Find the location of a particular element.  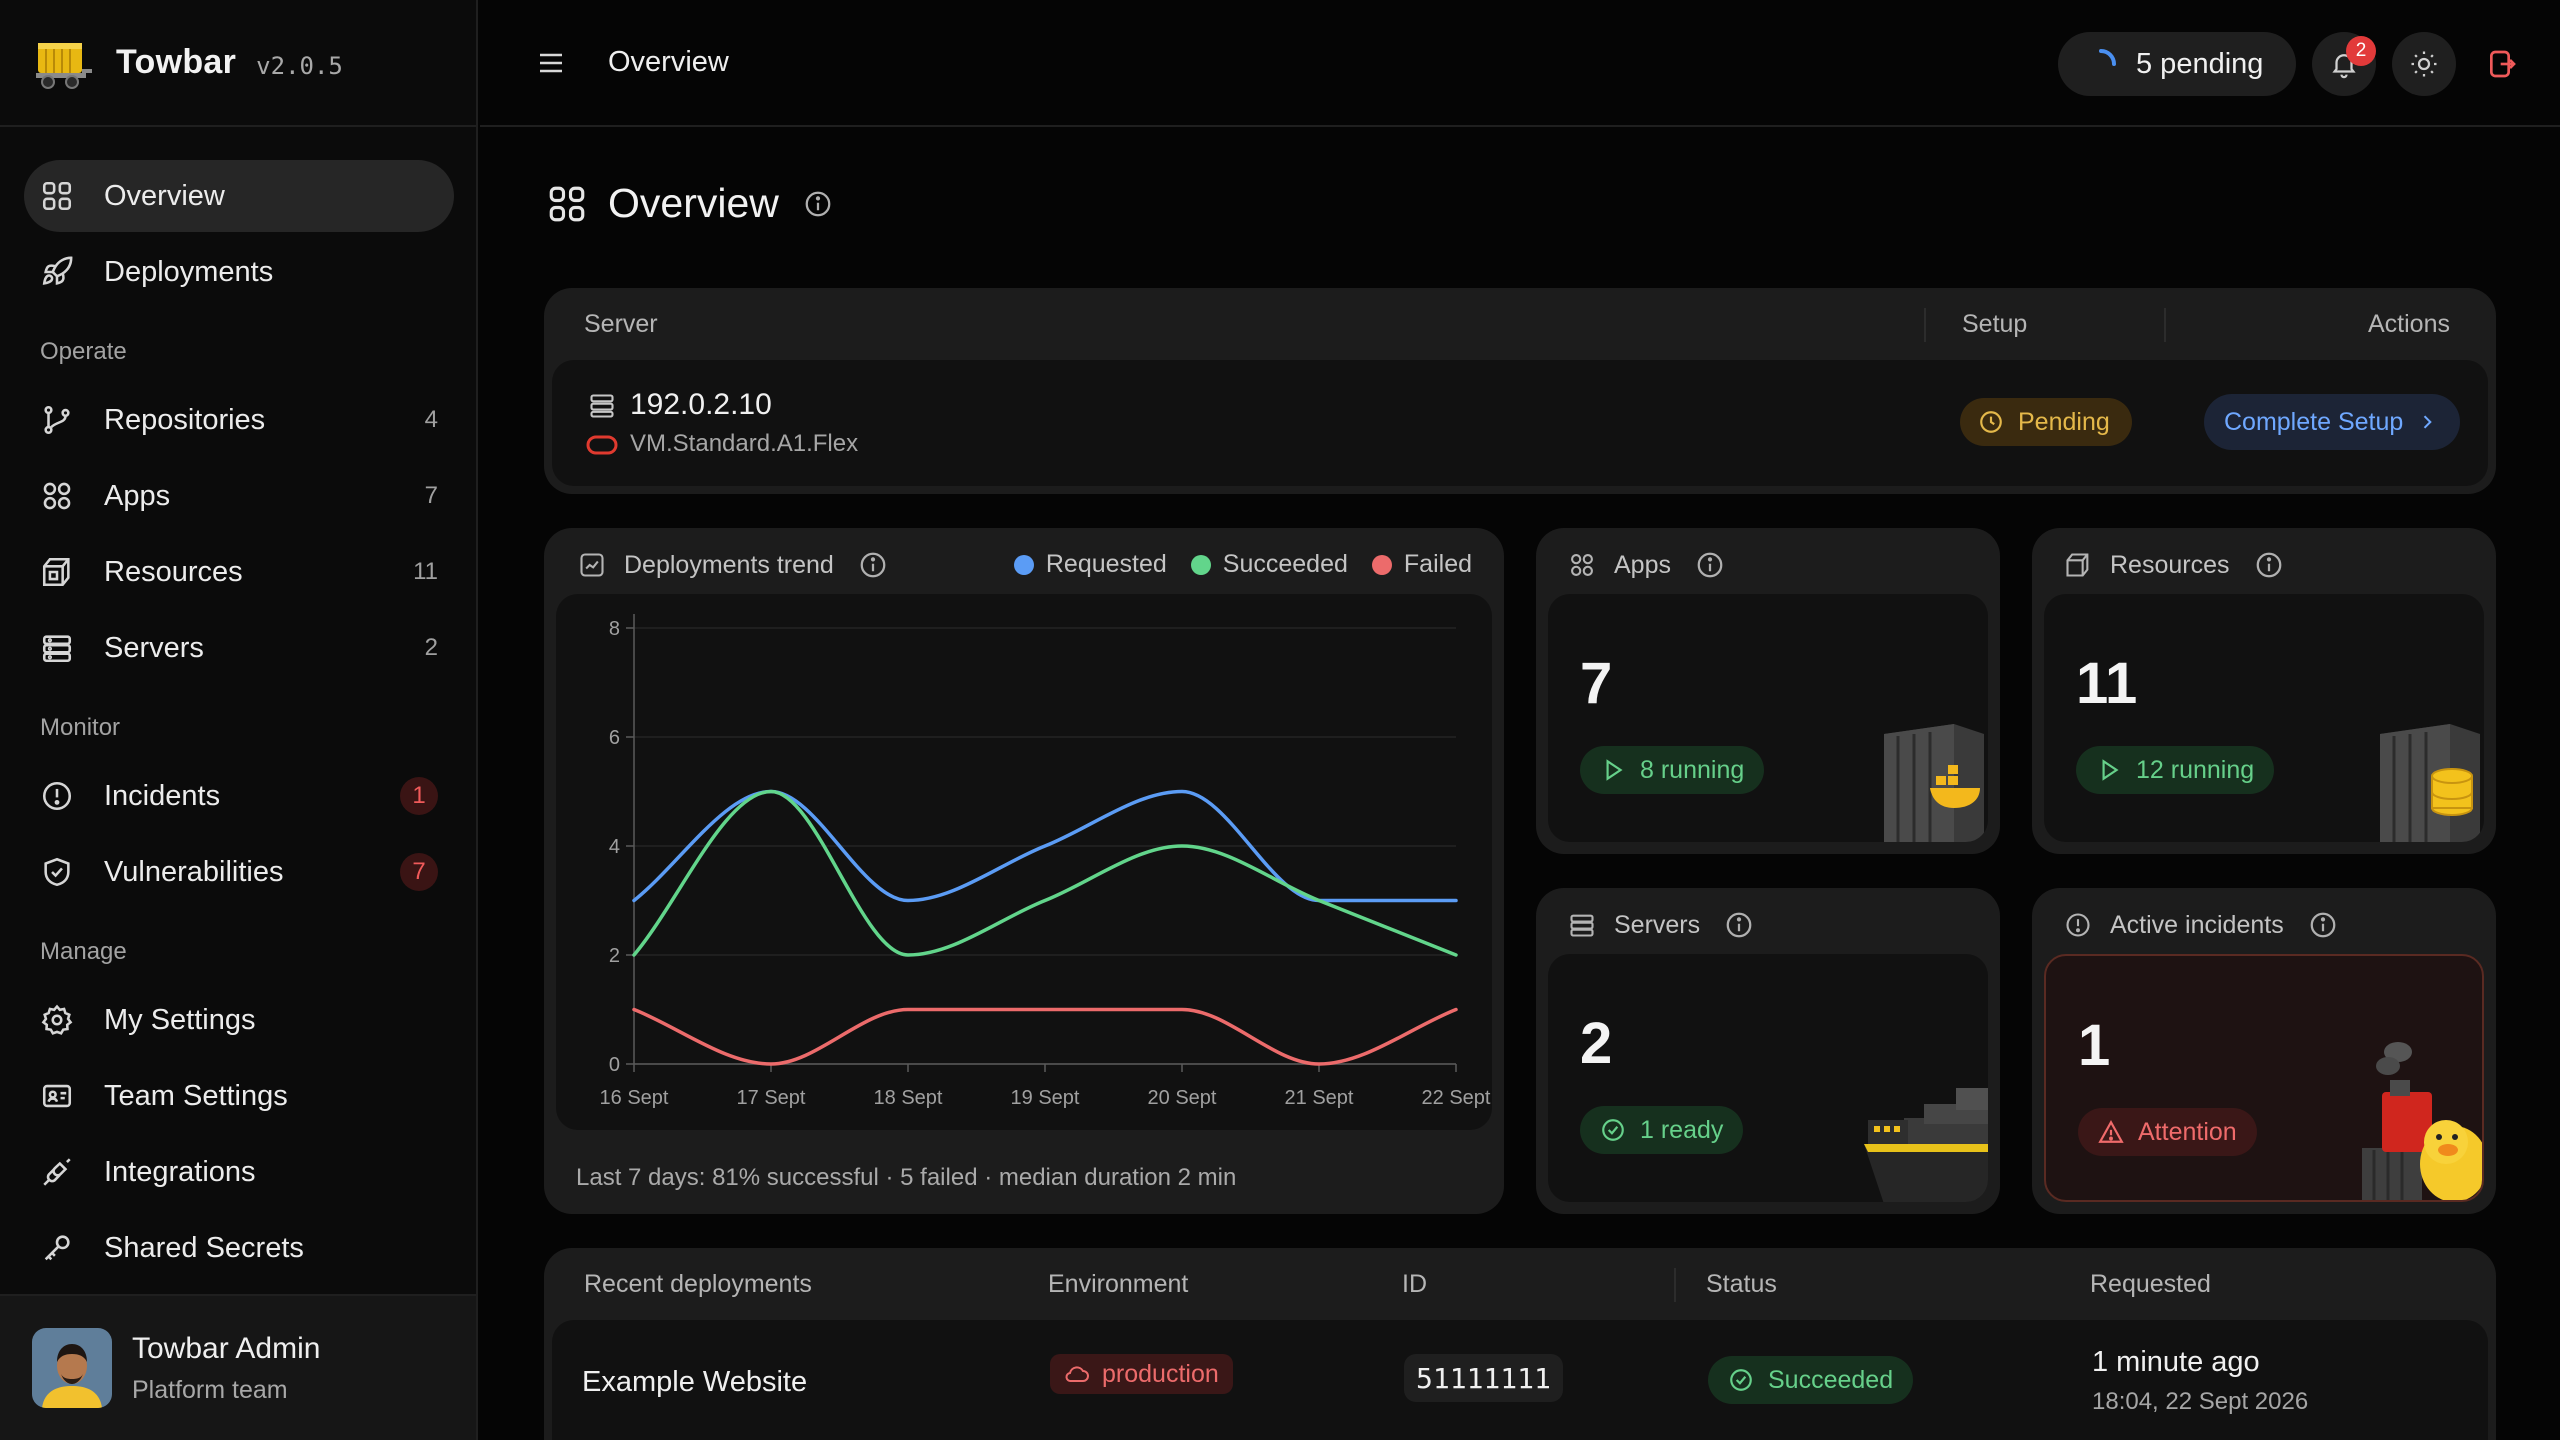

spinner-icon is located at coordinates (2107, 57).